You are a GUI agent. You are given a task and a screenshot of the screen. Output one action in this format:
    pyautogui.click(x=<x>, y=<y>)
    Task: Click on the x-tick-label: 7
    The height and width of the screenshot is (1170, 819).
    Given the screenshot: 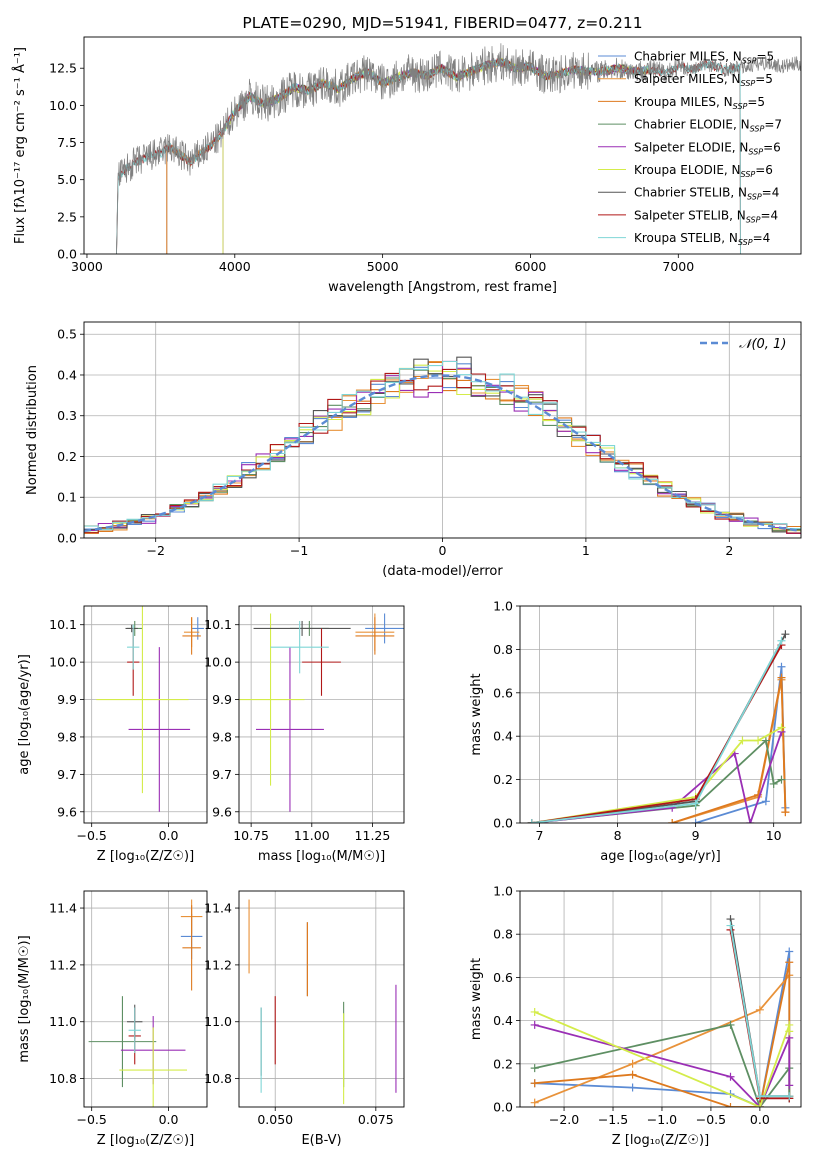 What is the action you would take?
    pyautogui.click(x=540, y=835)
    